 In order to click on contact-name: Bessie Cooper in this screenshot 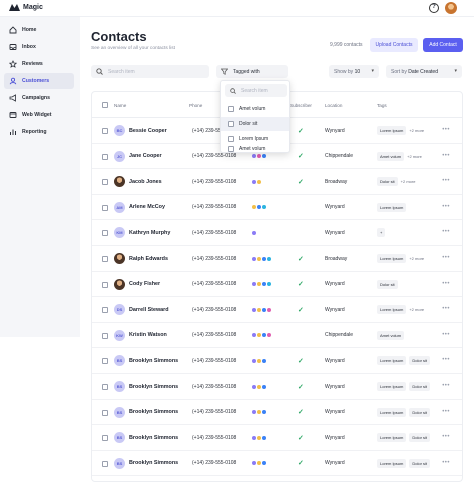, I will do `click(148, 130)`.